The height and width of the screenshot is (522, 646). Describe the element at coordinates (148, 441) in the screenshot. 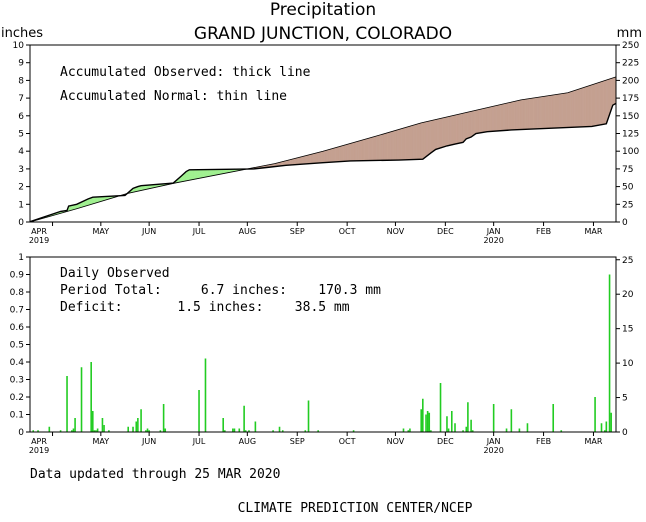

I see `month-label: JUN` at that location.